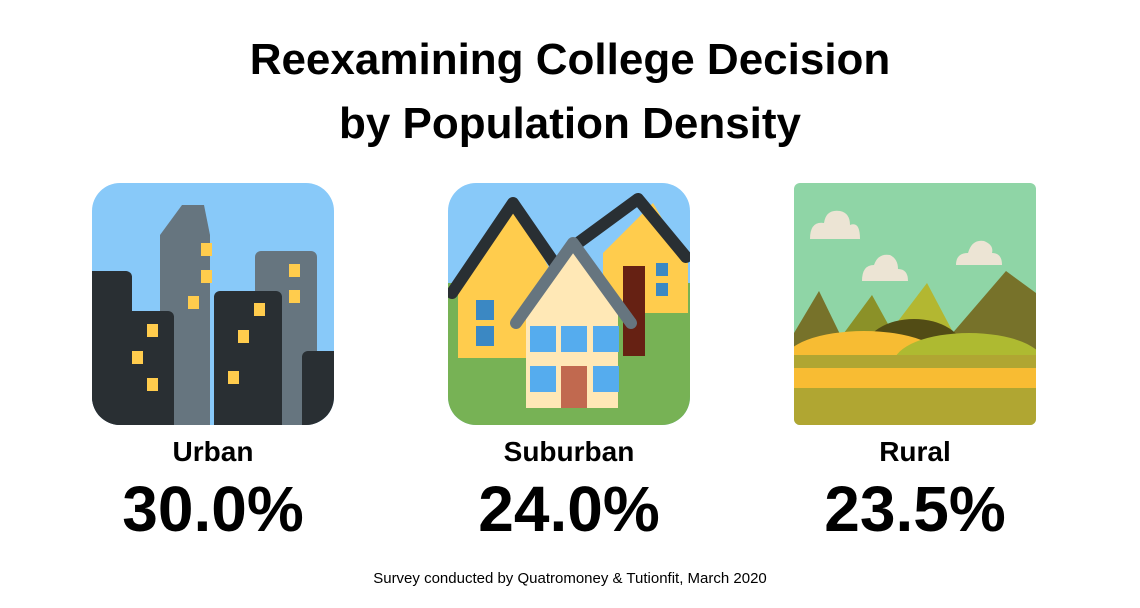 The width and height of the screenshot is (1140, 608). Describe the element at coordinates (570, 123) in the screenshot. I see `title-line-2: by Population Density` at that location.